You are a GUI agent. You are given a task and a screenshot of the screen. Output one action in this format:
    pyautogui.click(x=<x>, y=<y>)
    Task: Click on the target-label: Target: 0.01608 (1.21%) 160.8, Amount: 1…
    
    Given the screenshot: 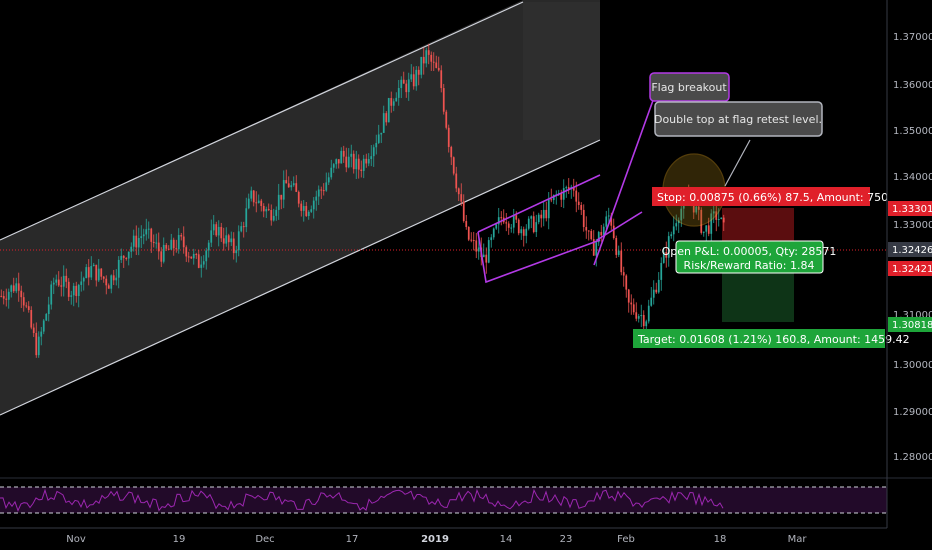 What is the action you would take?
    pyautogui.click(x=773, y=339)
    